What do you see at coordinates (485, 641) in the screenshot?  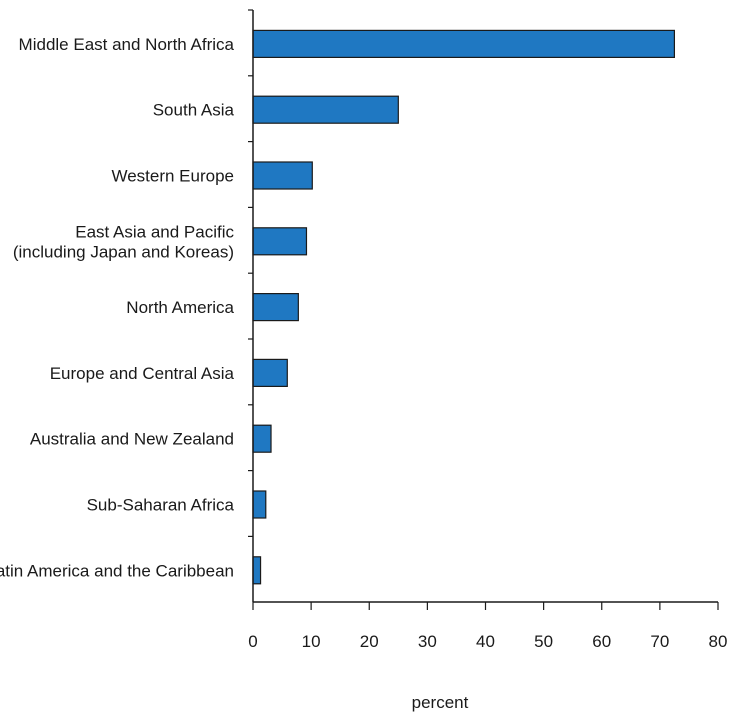 I see `x-tick-label: 40` at bounding box center [485, 641].